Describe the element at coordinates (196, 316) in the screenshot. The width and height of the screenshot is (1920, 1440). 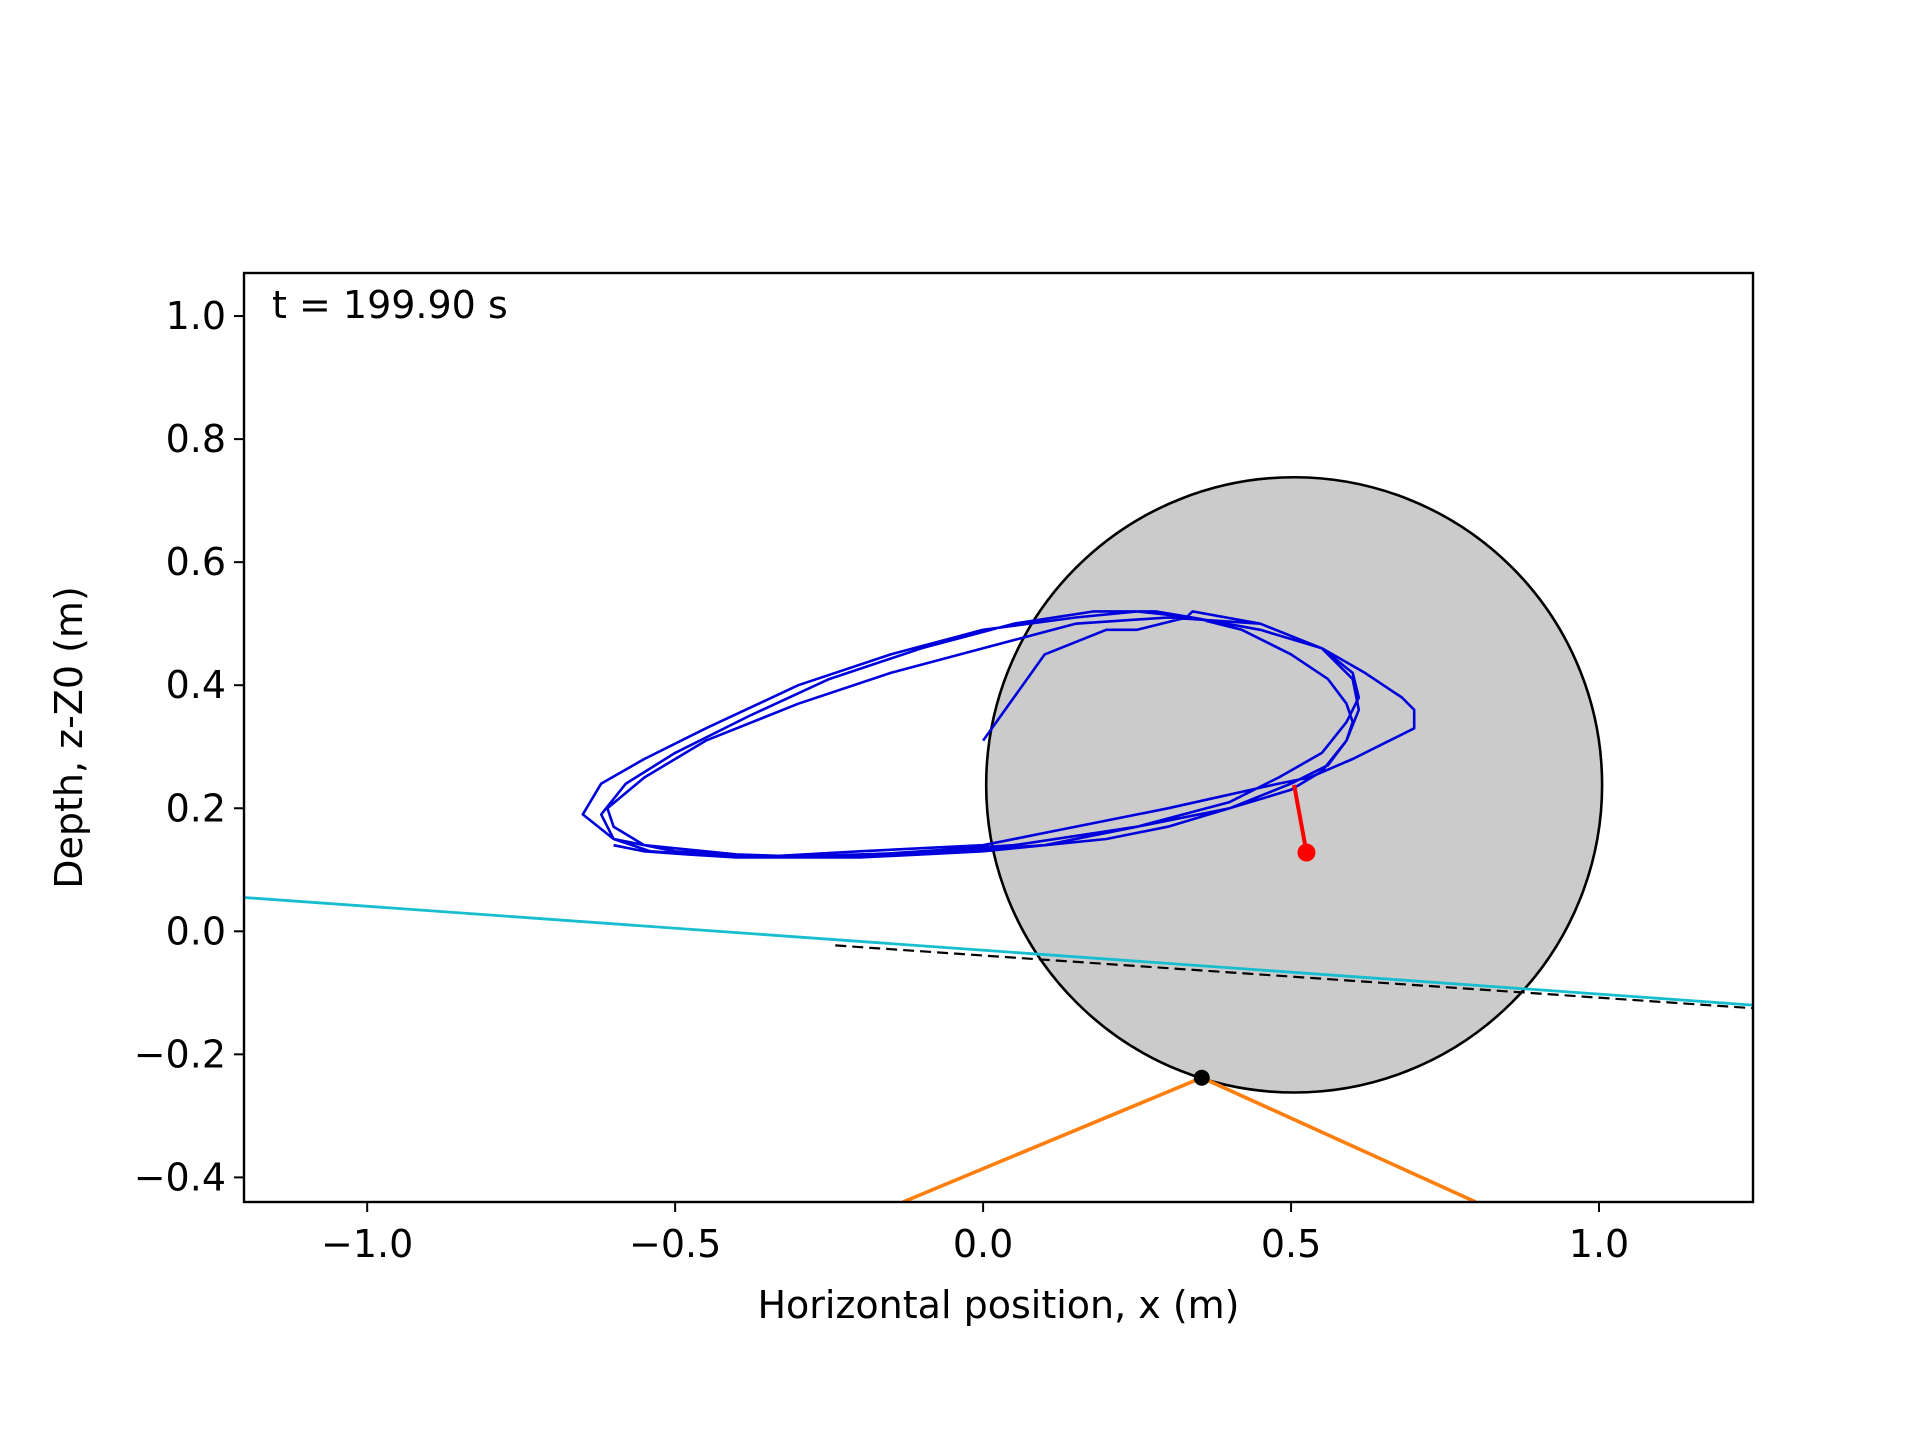
I see `y-tick-label: 1.0` at that location.